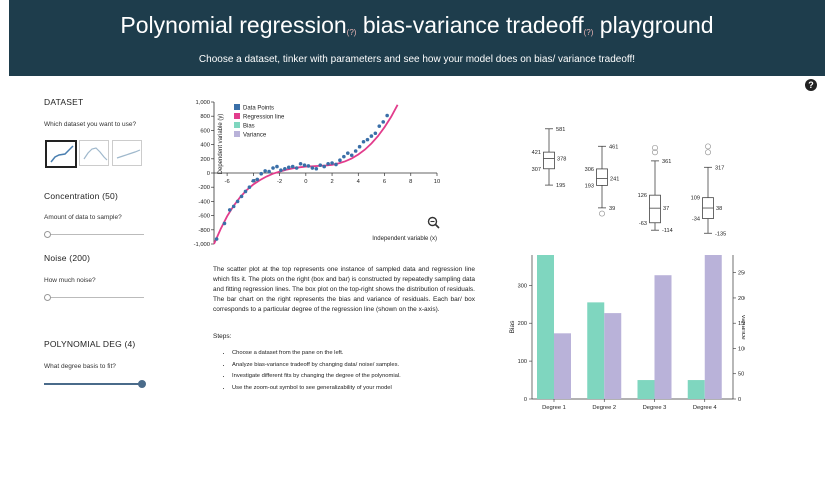  I want to click on box-q1-label: 307, so click(536, 170).